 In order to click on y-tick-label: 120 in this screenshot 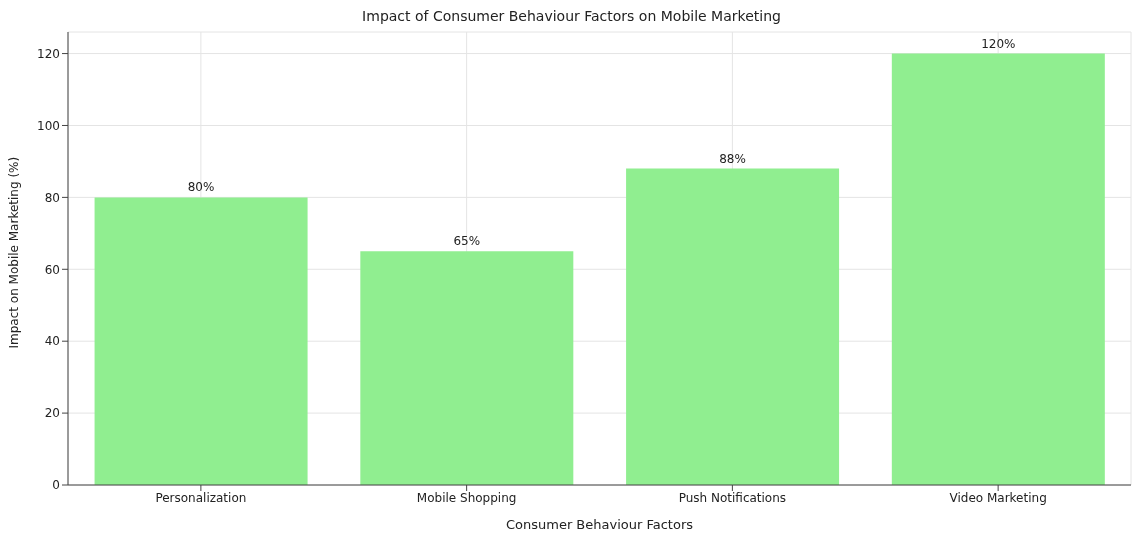, I will do `click(48, 53)`.